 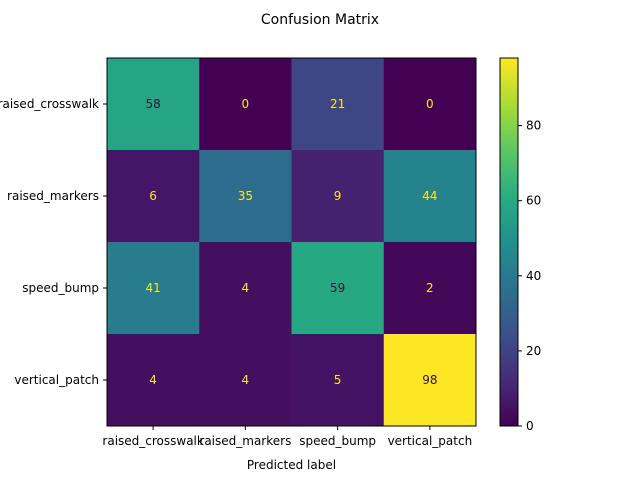 What do you see at coordinates (320, 20) in the screenshot?
I see `chart-title: Confusion Matrix` at bounding box center [320, 20].